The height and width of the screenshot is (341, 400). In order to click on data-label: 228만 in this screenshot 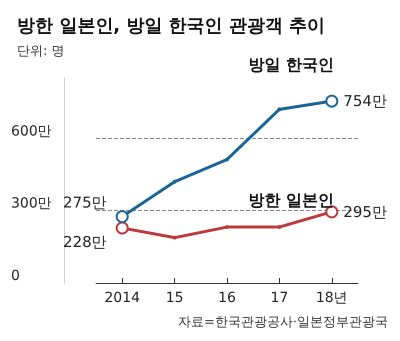, I will do `click(85, 242)`.